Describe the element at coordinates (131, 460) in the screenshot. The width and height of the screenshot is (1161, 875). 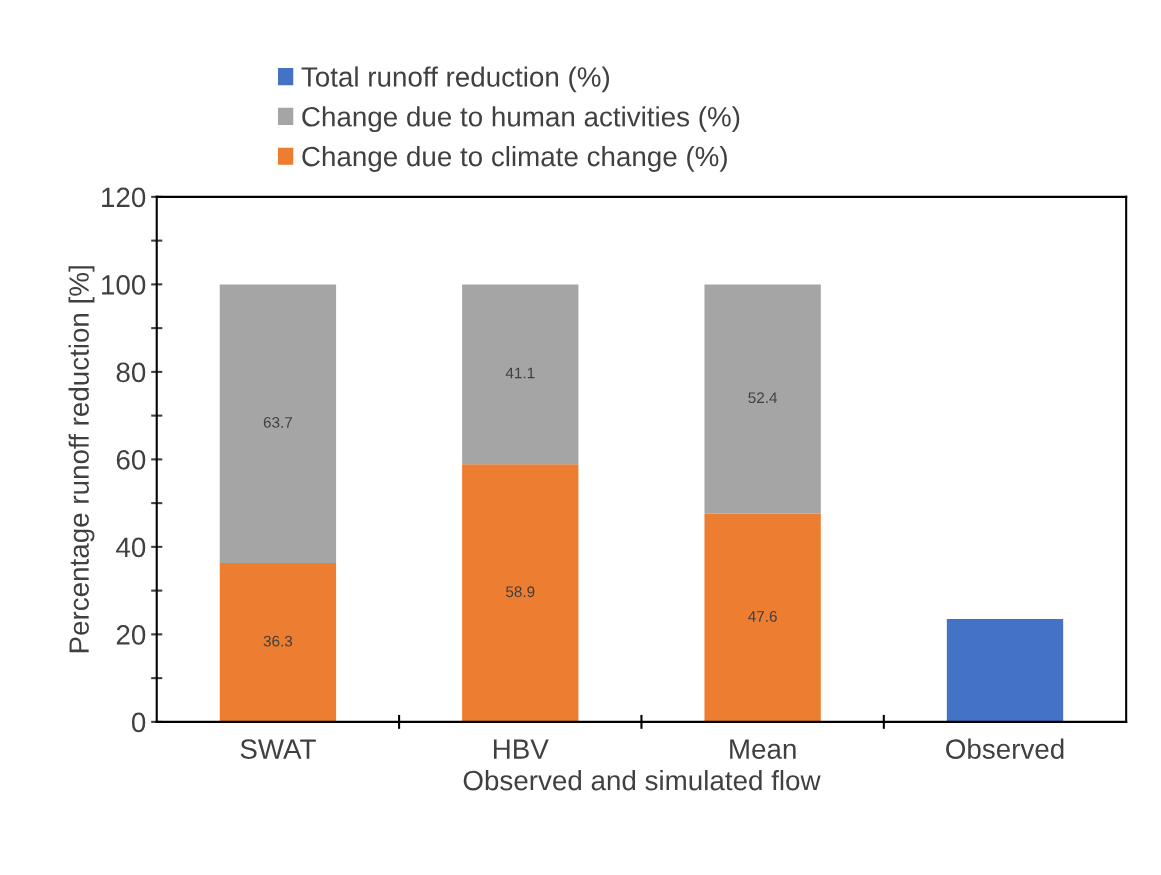
I see `y-tick-label: 60` at that location.